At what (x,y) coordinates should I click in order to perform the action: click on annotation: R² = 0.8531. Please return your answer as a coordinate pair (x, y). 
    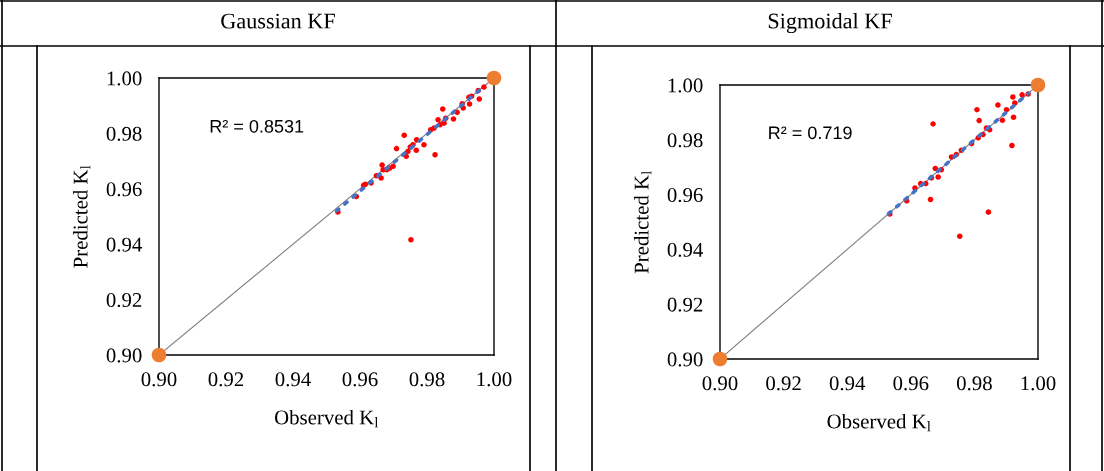
    Looking at the image, I should click on (257, 126).